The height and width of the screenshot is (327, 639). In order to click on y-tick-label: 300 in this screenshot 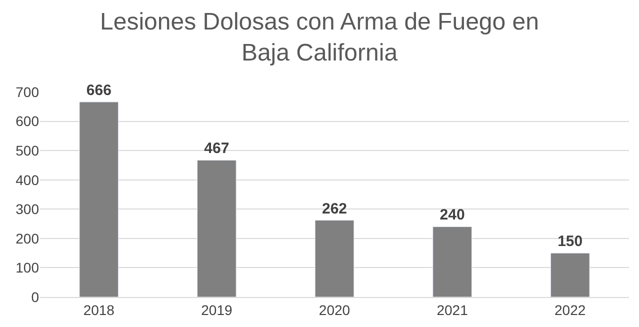, I will do `click(28, 209)`.